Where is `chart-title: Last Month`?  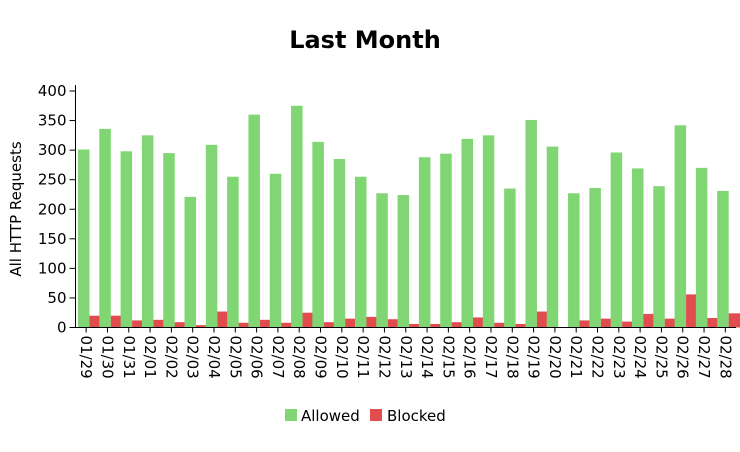 chart-title: Last Month is located at coordinates (365, 40).